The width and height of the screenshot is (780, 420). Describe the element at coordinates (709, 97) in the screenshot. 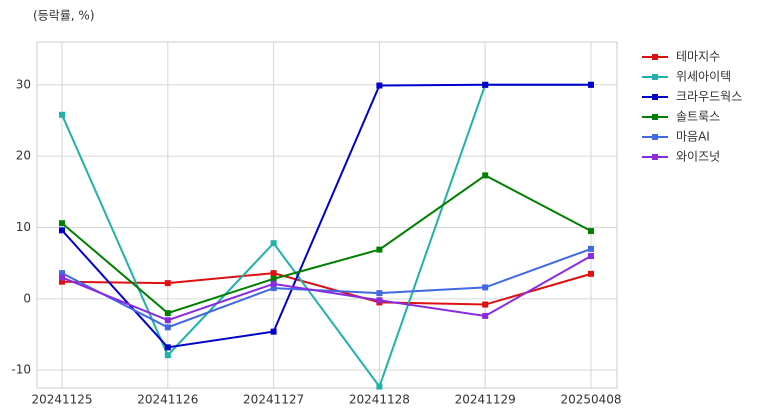

I see `legend-label: 크라우드웍스` at that location.